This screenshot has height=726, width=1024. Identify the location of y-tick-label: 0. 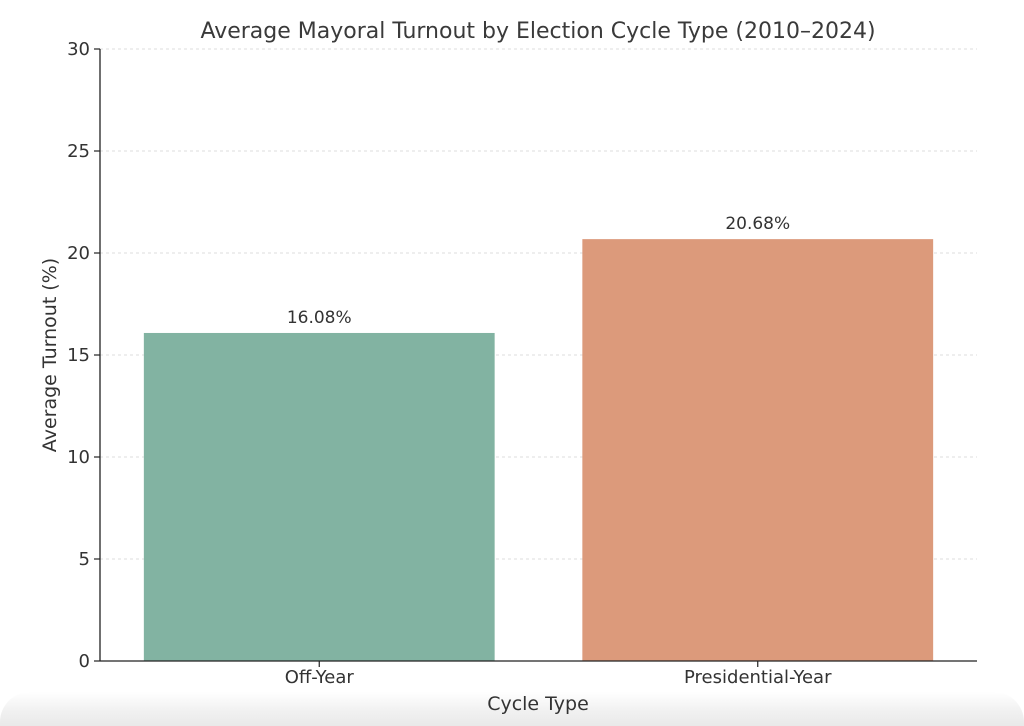
(84, 661).